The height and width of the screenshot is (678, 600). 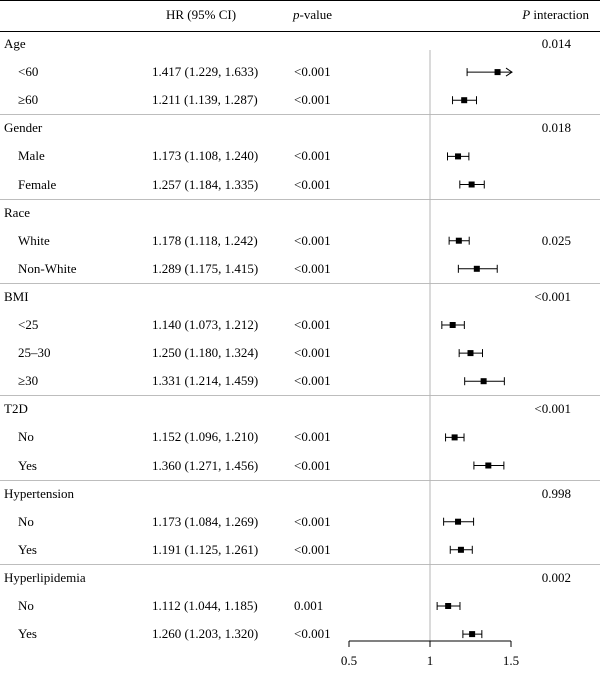 What do you see at coordinates (556, 577) in the screenshot?
I see `p-interaction-value: 0.002` at bounding box center [556, 577].